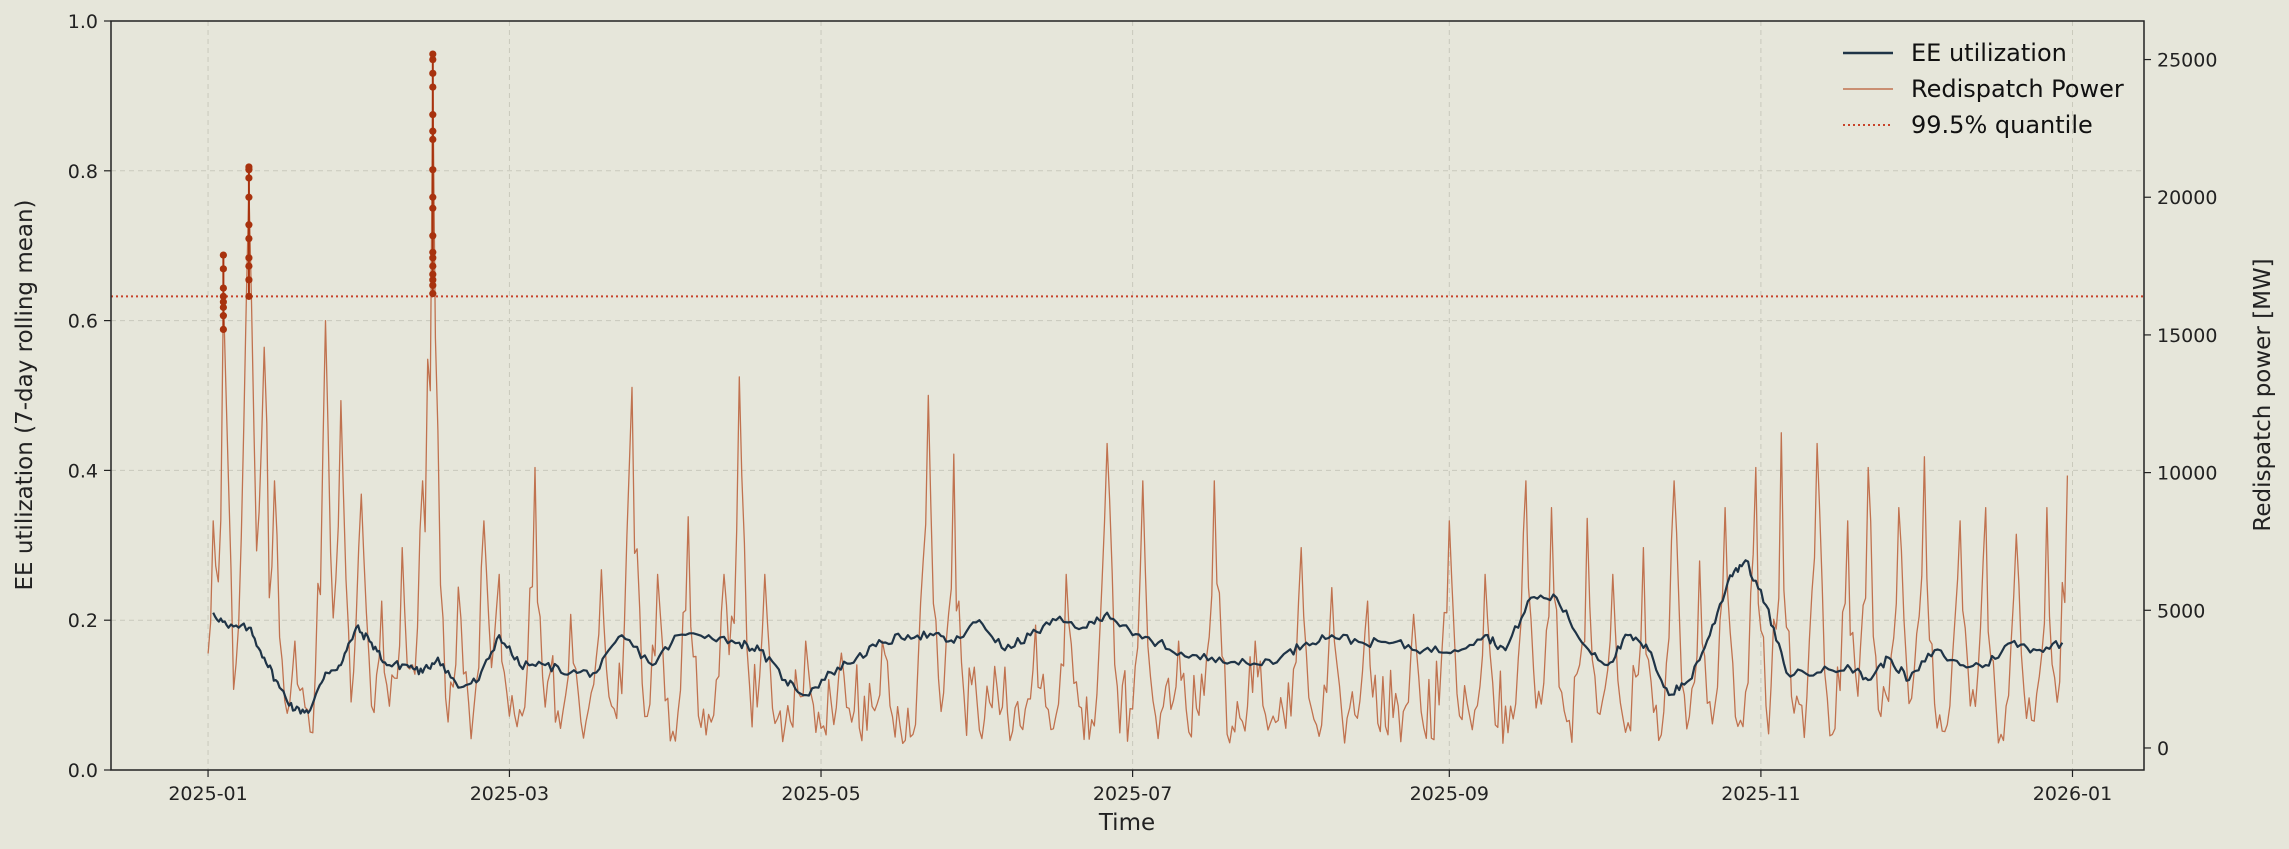  I want to click on x-tick-label: 2025-09, so click(1449, 794).